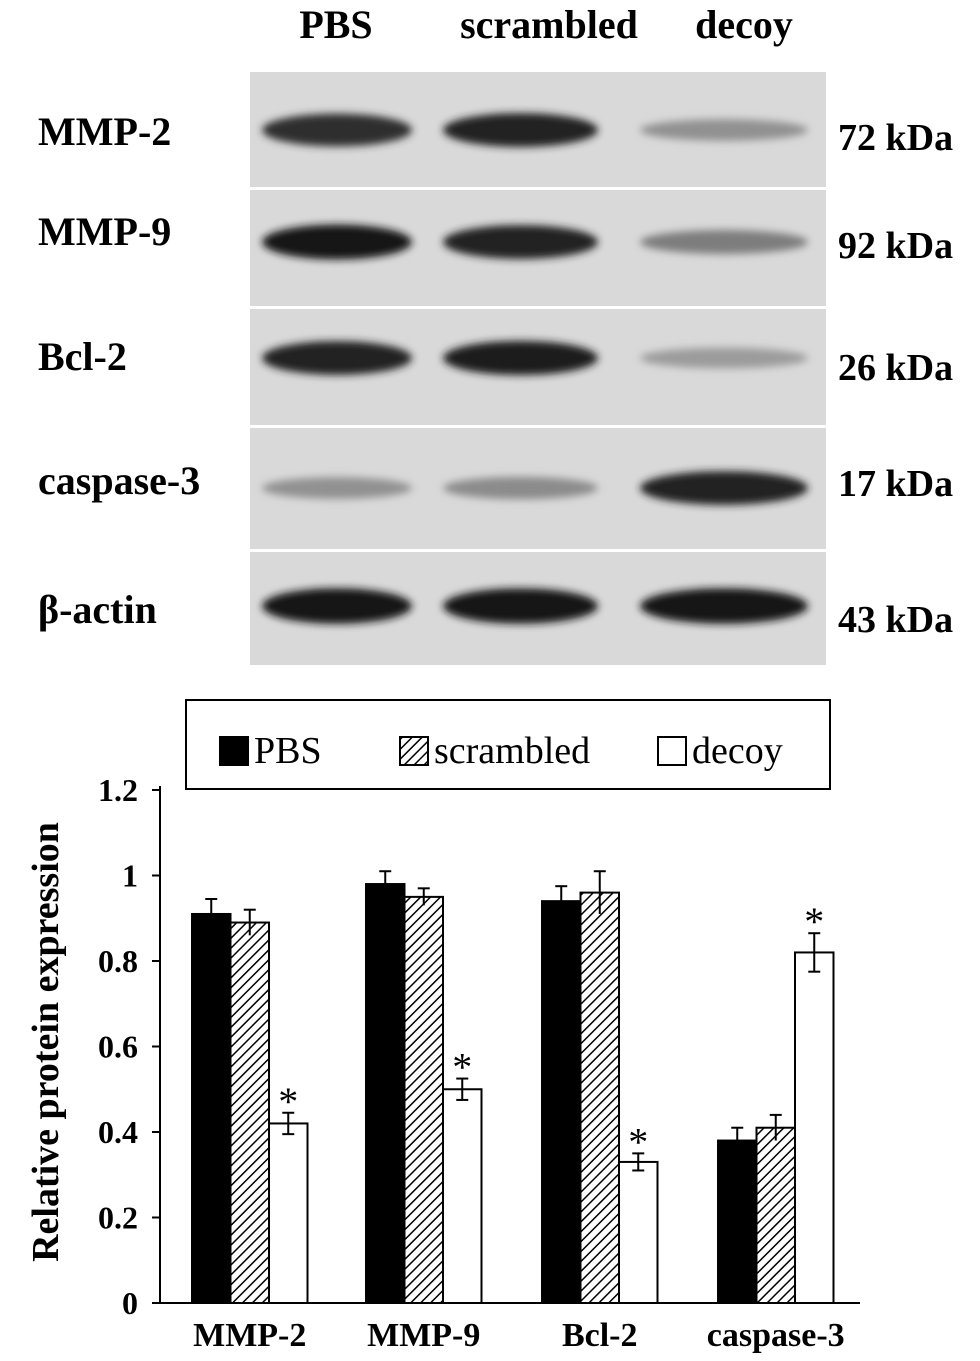  What do you see at coordinates (549, 24) in the screenshot?
I see `lane-label: scrambled` at bounding box center [549, 24].